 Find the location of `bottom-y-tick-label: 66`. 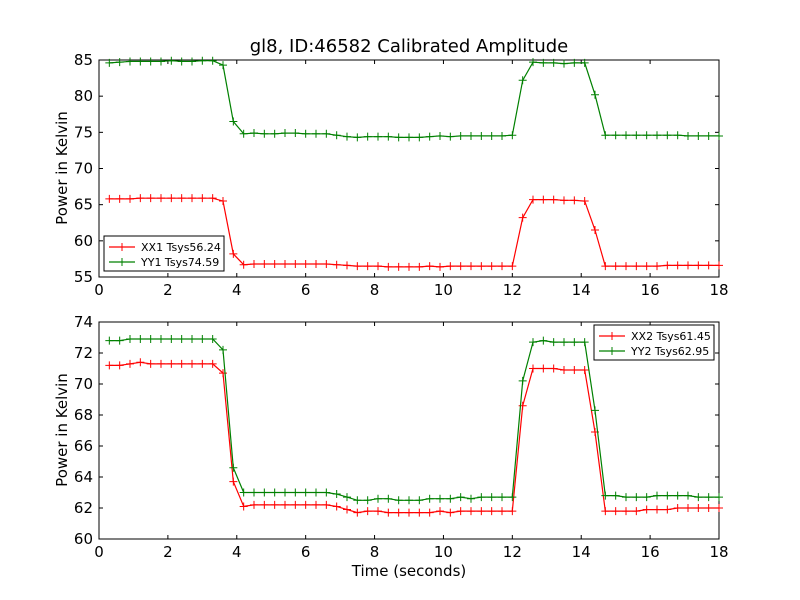

bottom-y-tick-label: 66 is located at coordinates (83, 446).